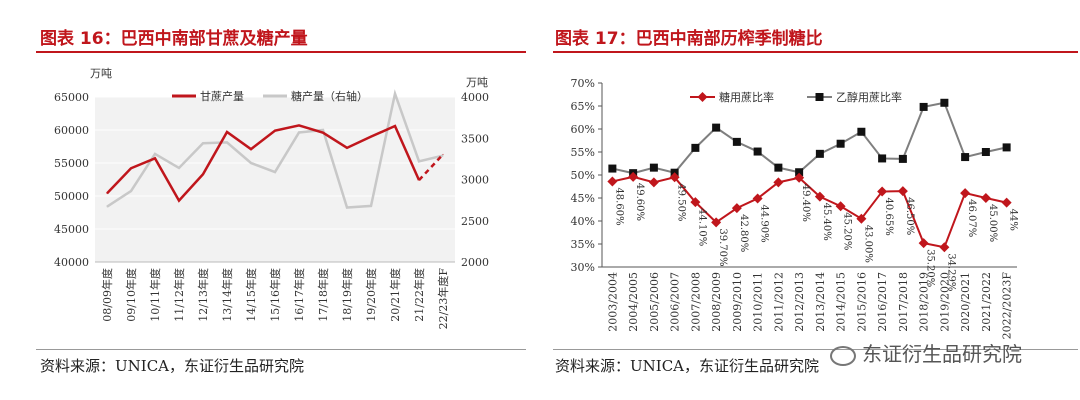  What do you see at coordinates (583, 129) in the screenshot?
I see `y-tick-label: 60%` at bounding box center [583, 129].